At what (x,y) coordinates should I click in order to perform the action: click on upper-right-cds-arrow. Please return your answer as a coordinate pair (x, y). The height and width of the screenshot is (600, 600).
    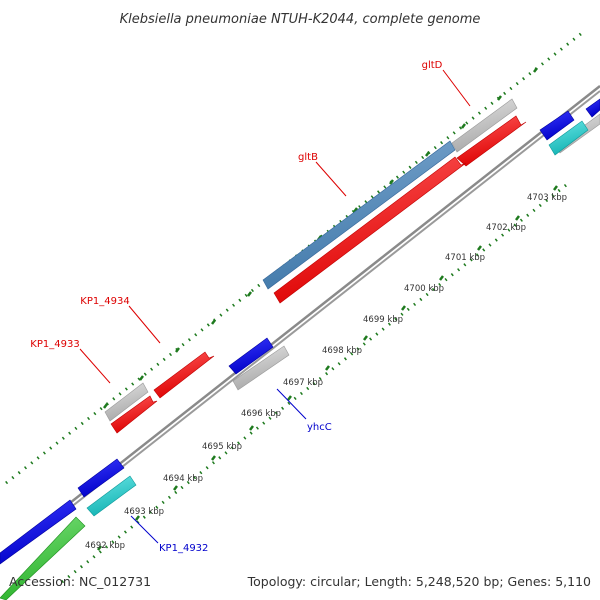
    Looking at the image, I should click on (557, 125).